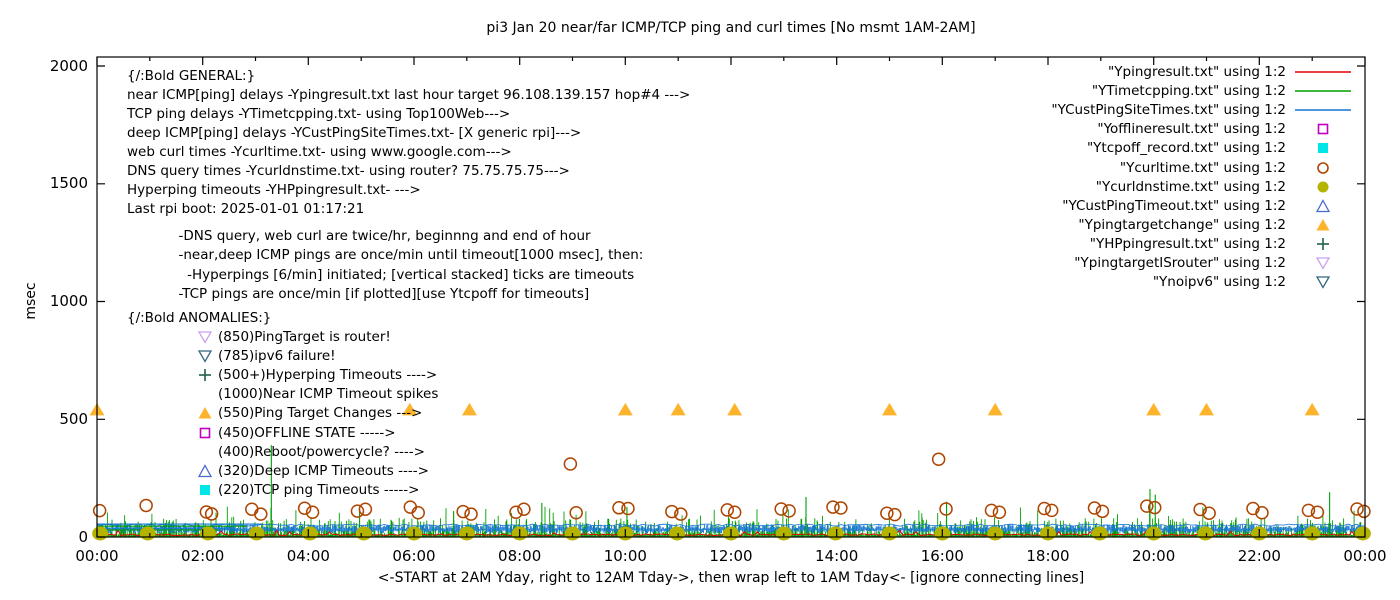 This screenshot has width=1400, height=600. I want to click on anomaly-row: (785)ipv6 failure!, so click(266, 356).